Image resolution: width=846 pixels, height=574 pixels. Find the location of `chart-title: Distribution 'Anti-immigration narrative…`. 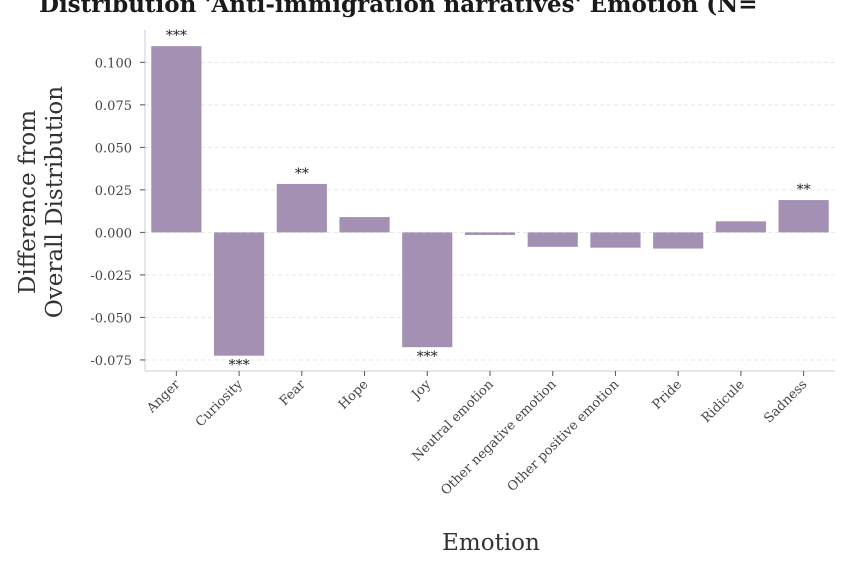

chart-title: Distribution 'Anti-immigration narrative… is located at coordinates (398, 9).